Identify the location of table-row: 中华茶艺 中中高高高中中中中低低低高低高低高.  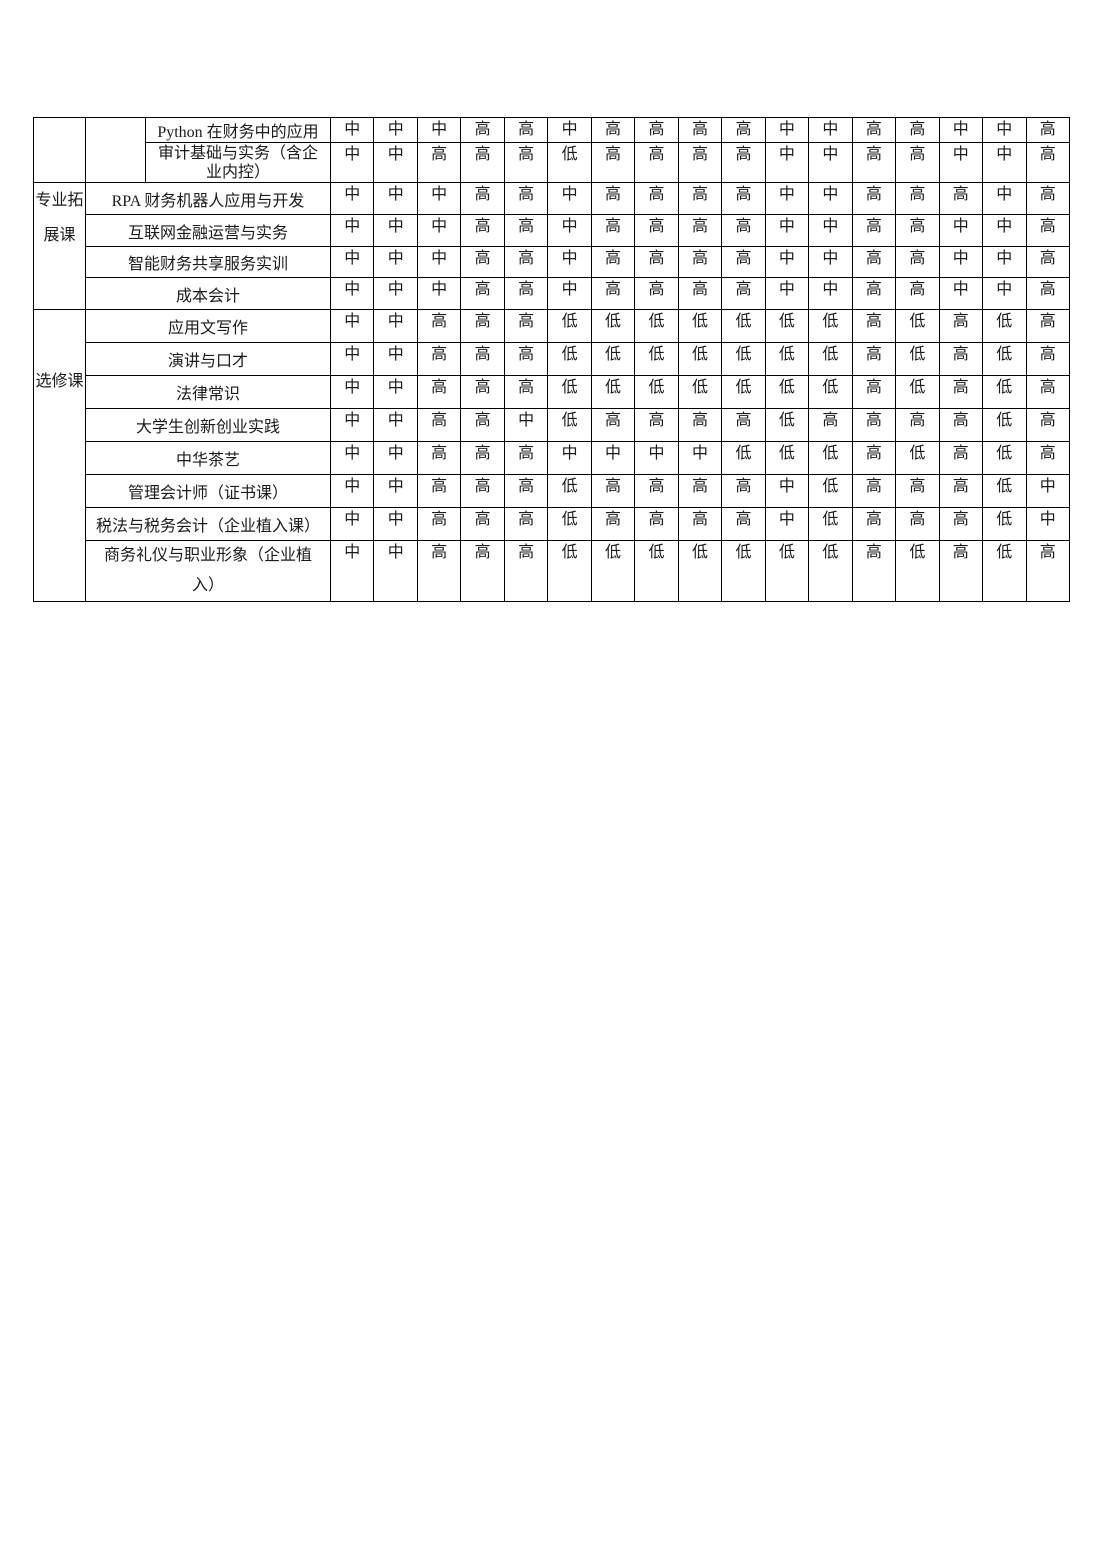
(552, 458).